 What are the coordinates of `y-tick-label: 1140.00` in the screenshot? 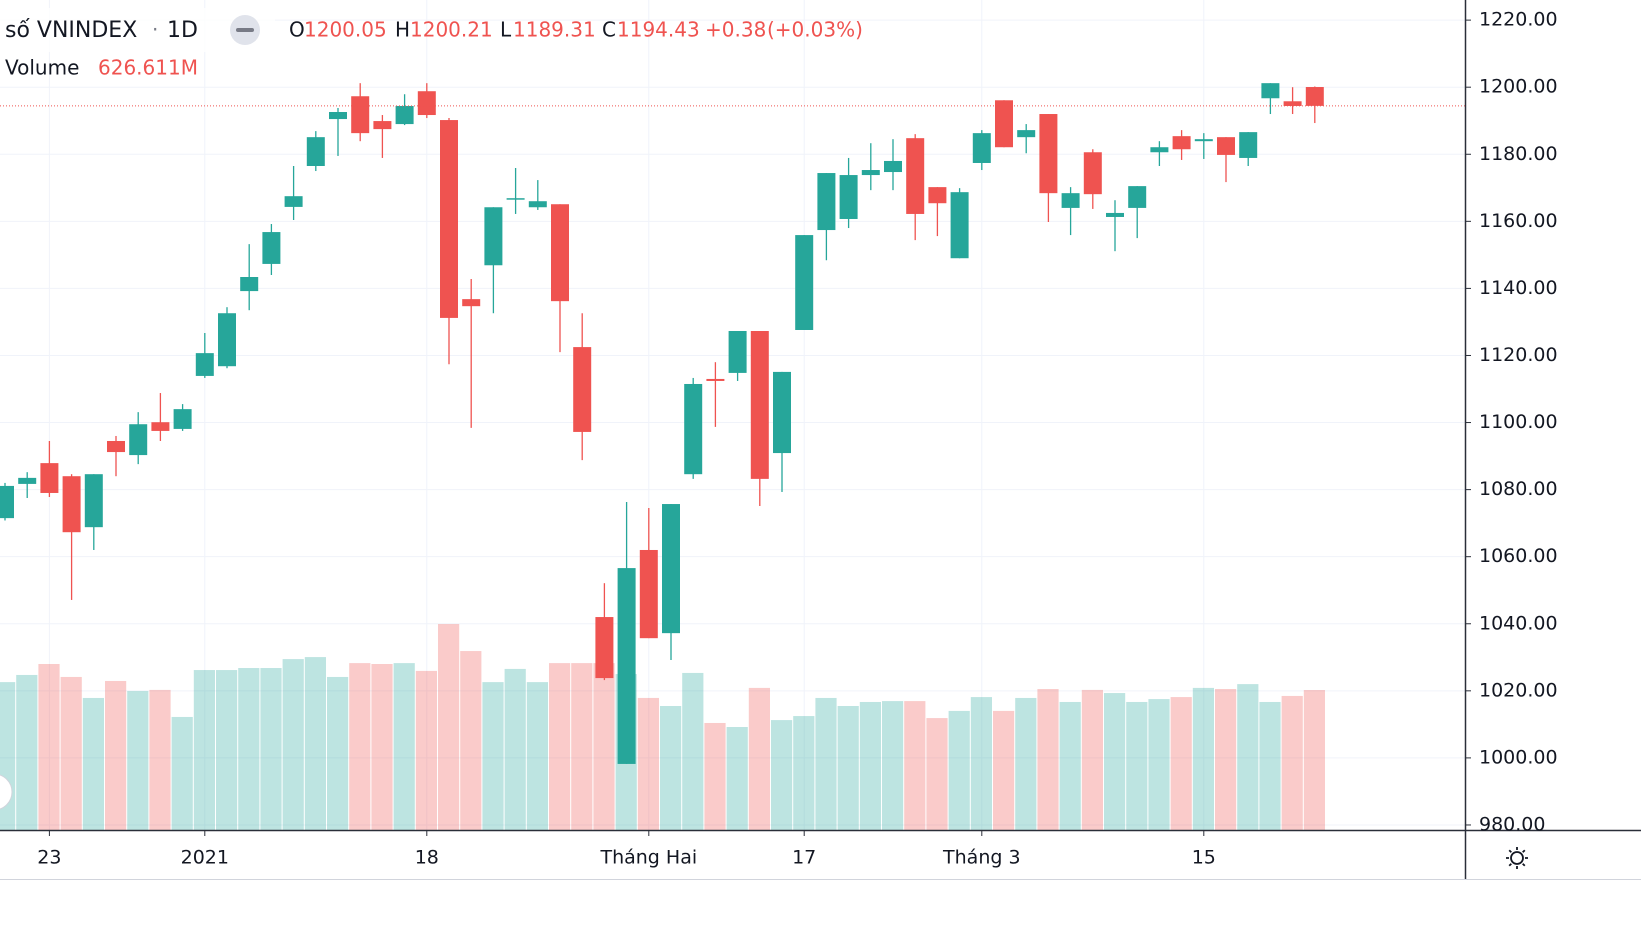 It's located at (1518, 288).